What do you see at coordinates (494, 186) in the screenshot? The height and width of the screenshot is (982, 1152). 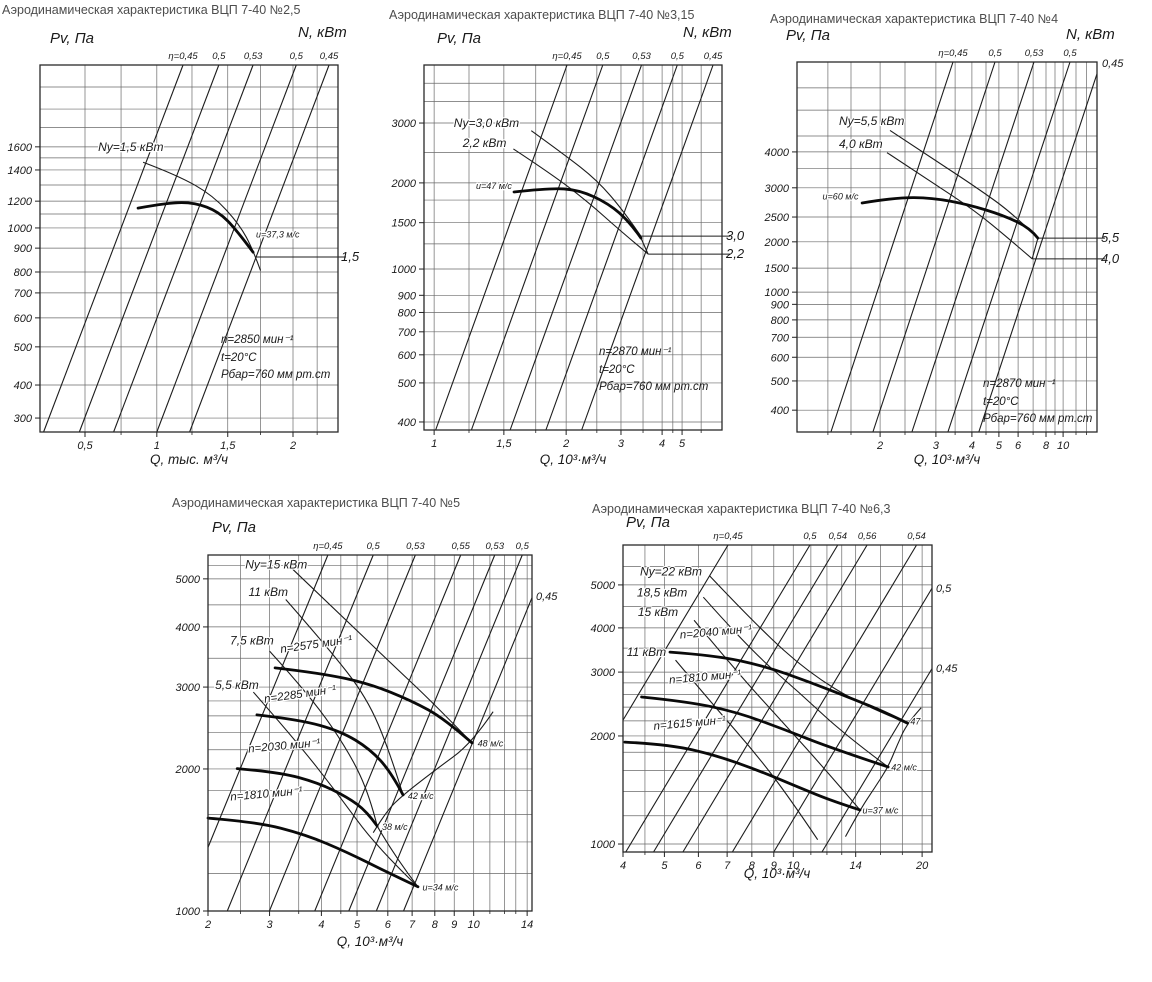 I see `svg-text: u=47 м/с` at bounding box center [494, 186].